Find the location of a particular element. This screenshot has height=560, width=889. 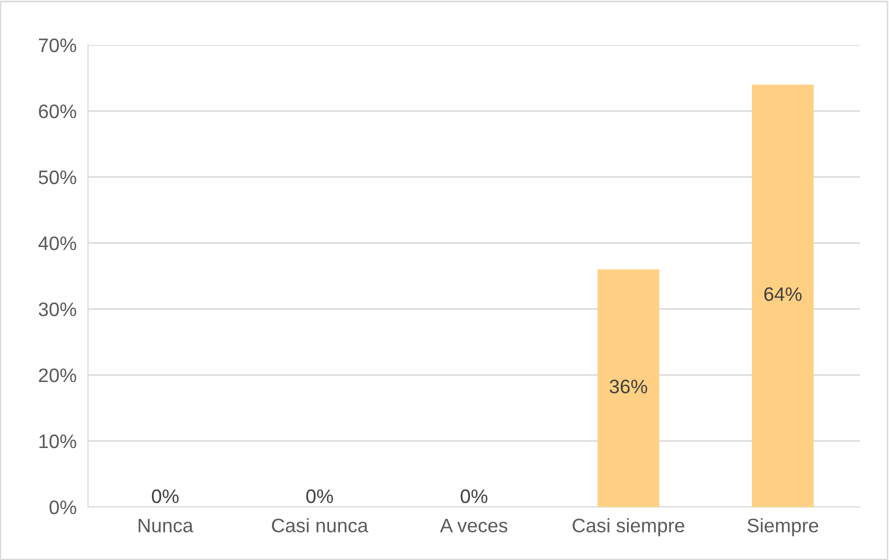

y-tick-label: 50% is located at coordinates (57, 177).